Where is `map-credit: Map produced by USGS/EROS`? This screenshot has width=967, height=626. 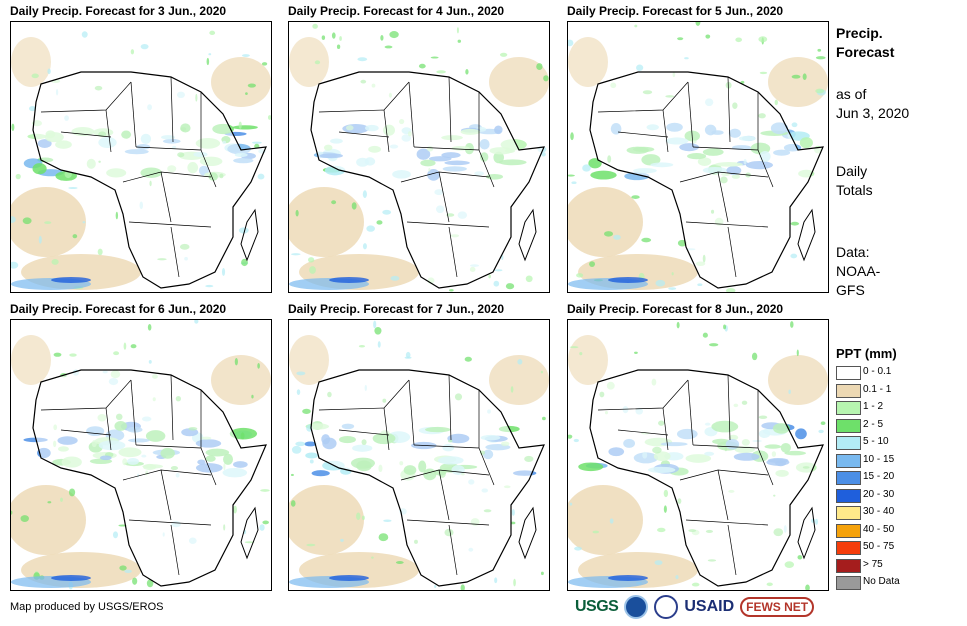 map-credit: Map produced by USGS/EROS is located at coordinates (87, 607).